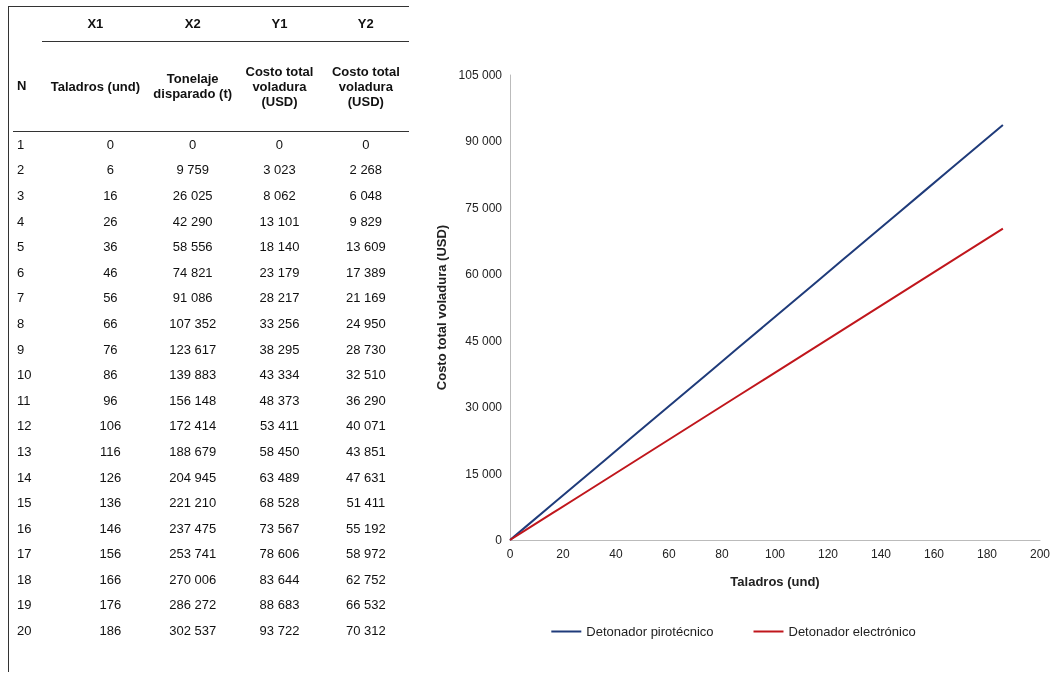  Describe the element at coordinates (279, 170) in the screenshot. I see `text: 3 023` at that location.